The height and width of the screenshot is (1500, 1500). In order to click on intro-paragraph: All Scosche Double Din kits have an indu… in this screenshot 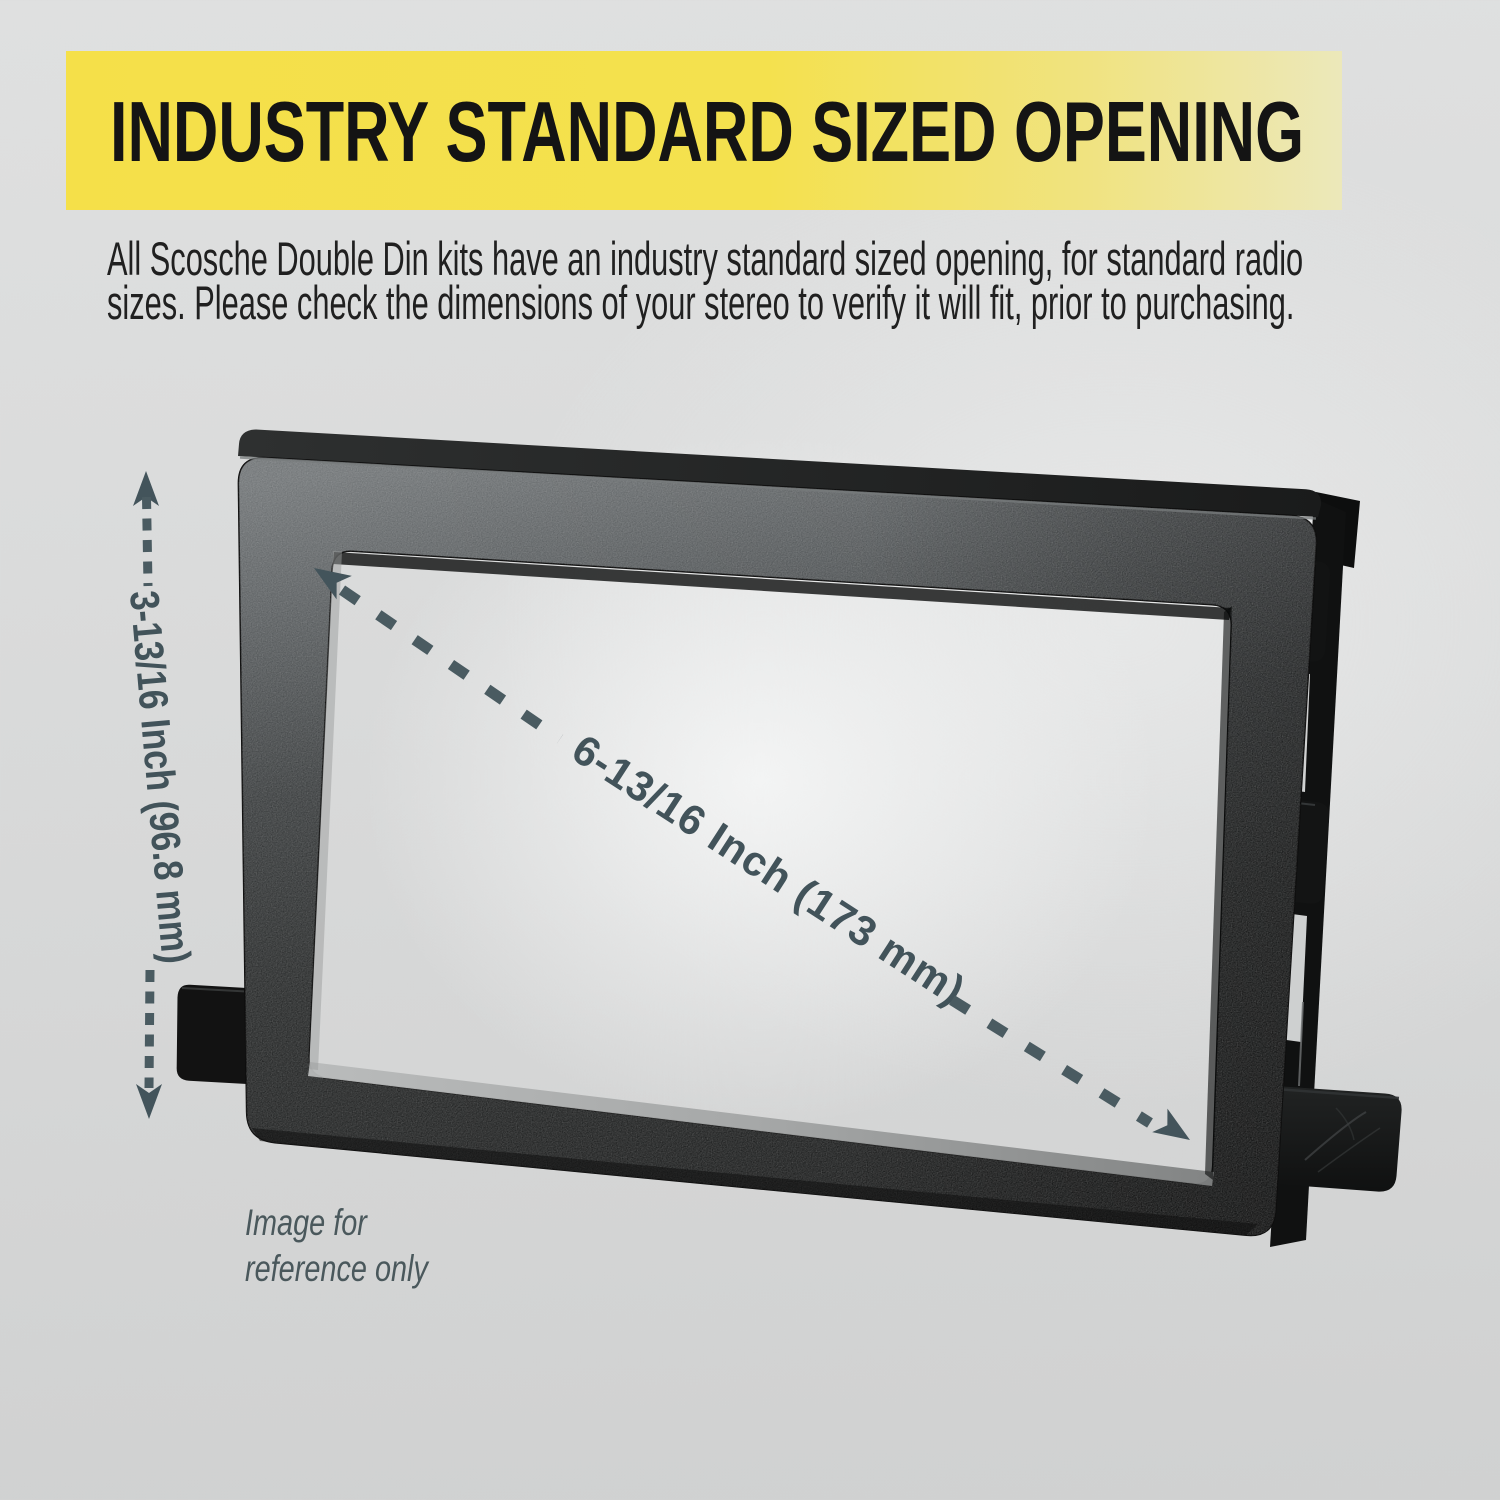, I will do `click(803, 280)`.